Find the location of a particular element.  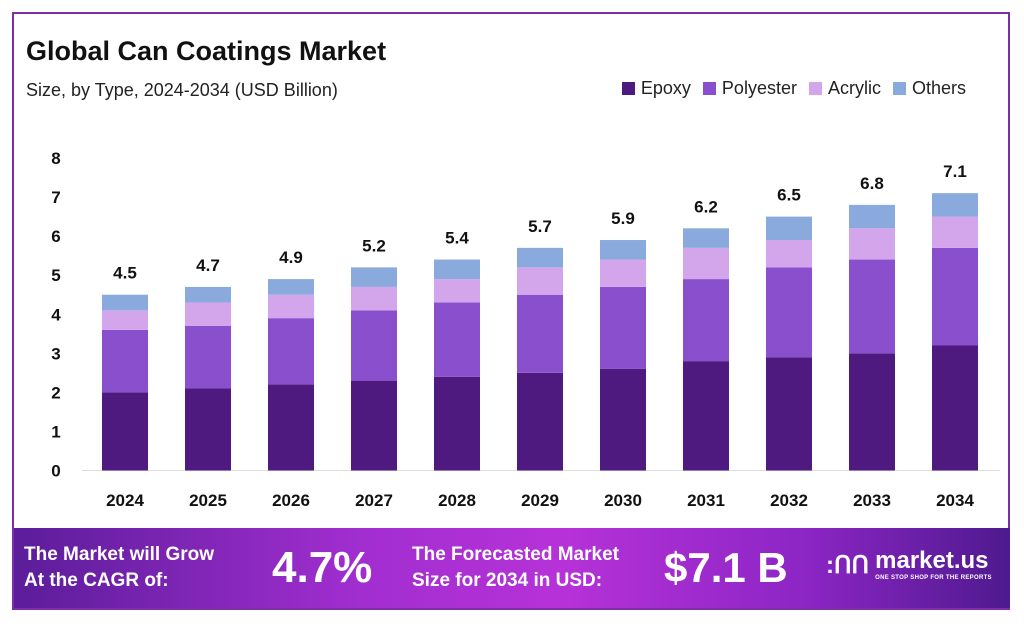

y-tick-label: 5 is located at coordinates (55, 275).